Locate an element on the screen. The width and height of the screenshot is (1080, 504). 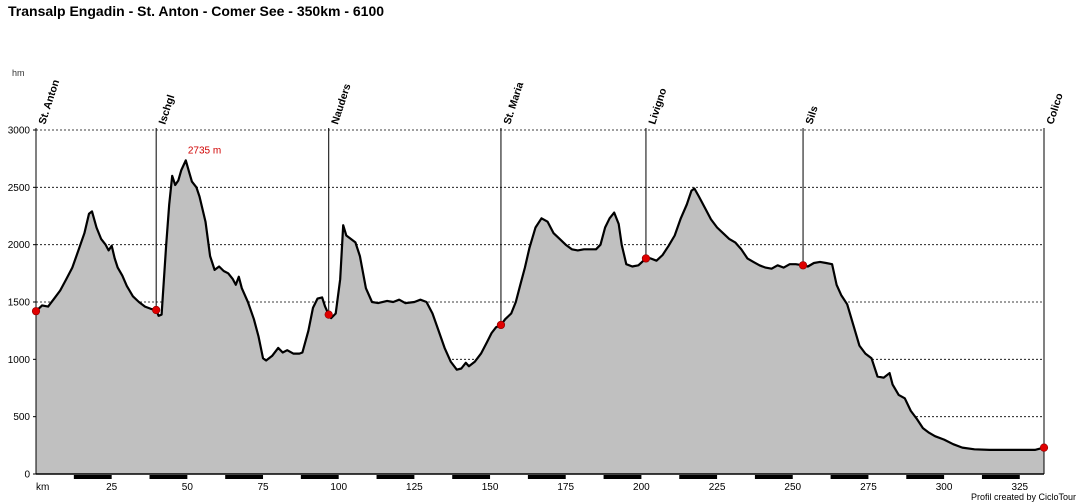
waypoint-label-colico: Colico is located at coordinates (1054, 109).